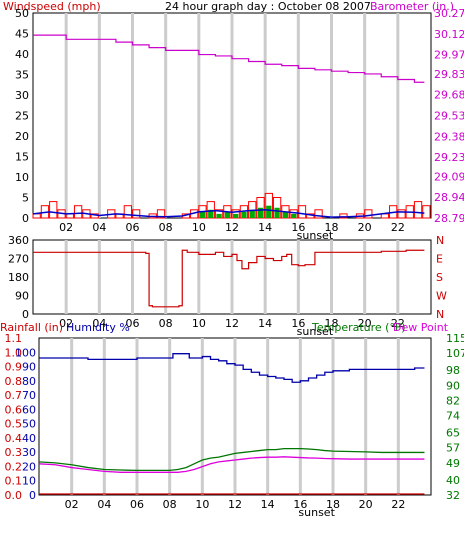 This screenshot has width=464, height=554. What do you see at coordinates (453, 448) in the screenshot?
I see `temperature-tick-label: 57` at bounding box center [453, 448].